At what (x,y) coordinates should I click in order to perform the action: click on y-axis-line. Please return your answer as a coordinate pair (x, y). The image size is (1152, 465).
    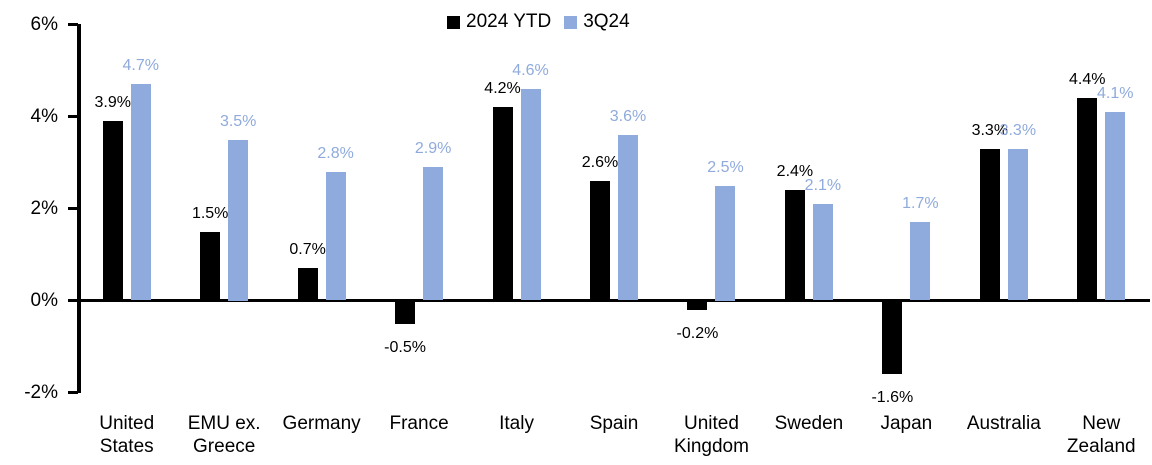
    Looking at the image, I should click on (79, 208).